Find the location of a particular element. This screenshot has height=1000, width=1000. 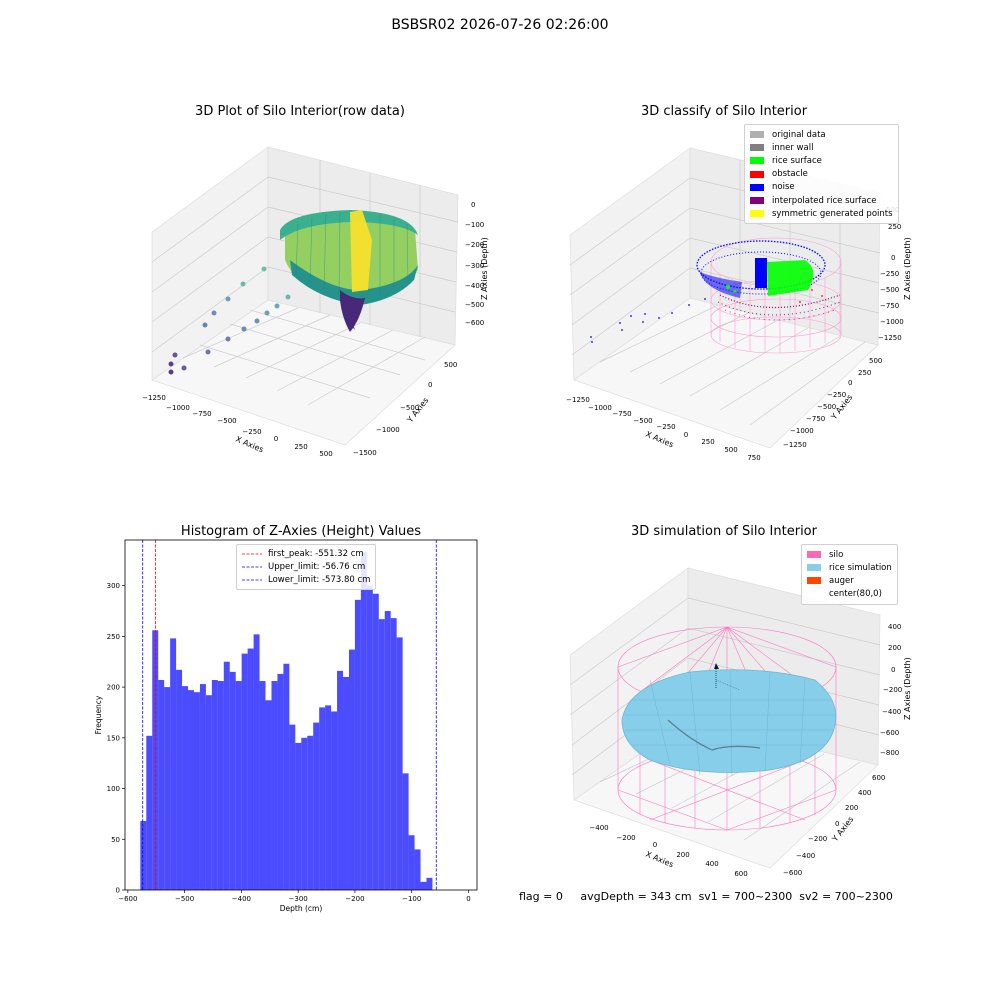

legend-entry: silo is located at coordinates (849, 554).